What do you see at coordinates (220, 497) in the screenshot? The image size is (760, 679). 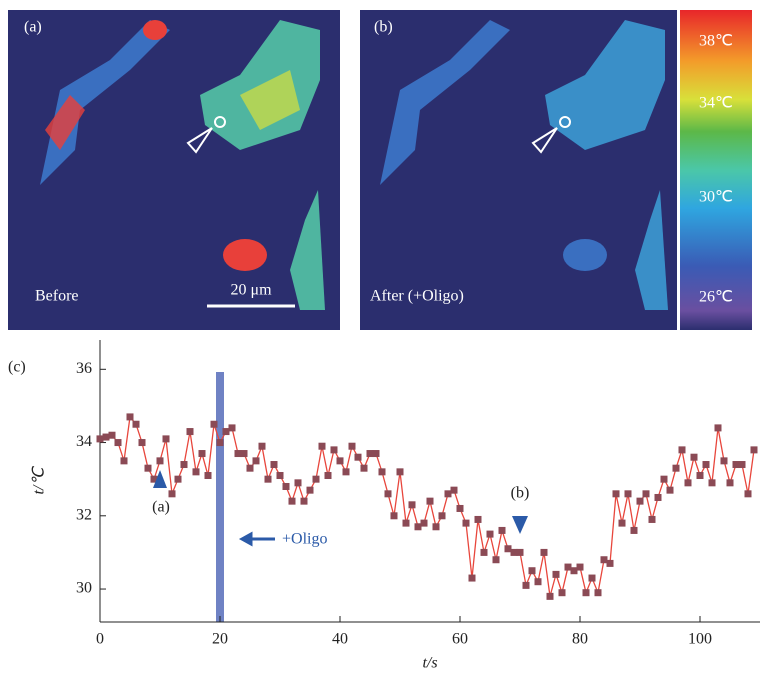 I see `event-band` at bounding box center [220, 497].